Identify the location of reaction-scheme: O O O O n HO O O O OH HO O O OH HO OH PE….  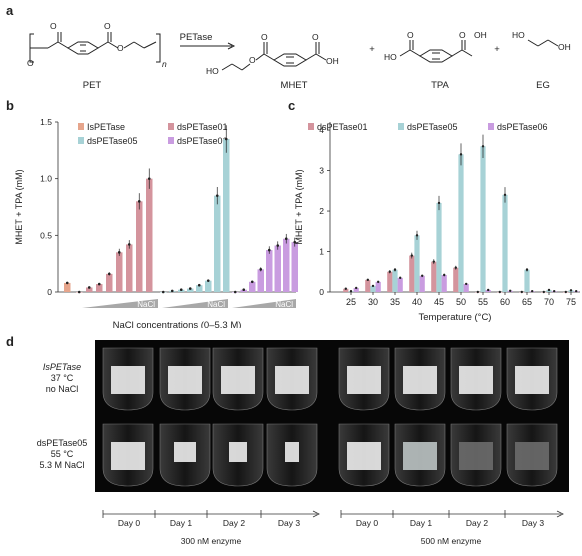
(299, 56).